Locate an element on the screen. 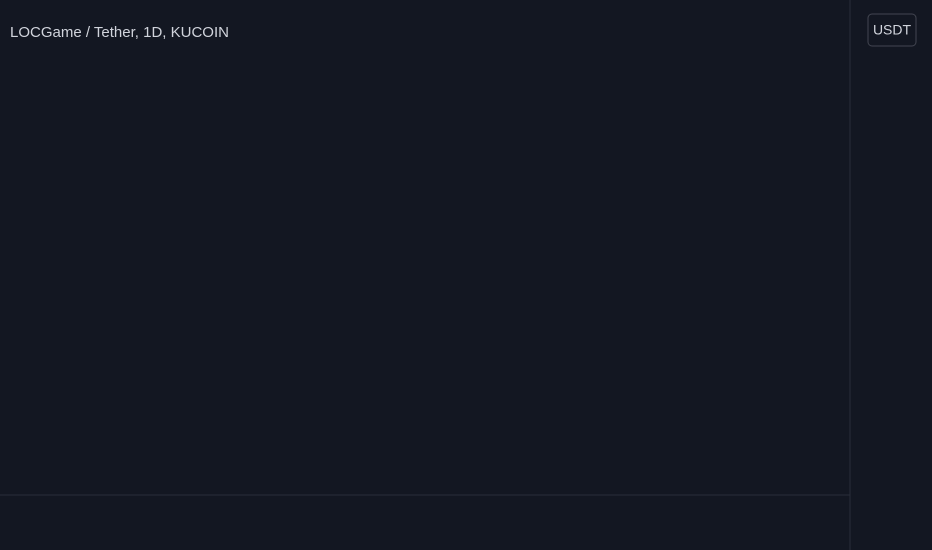  currency-button: USDT is located at coordinates (892, 30).